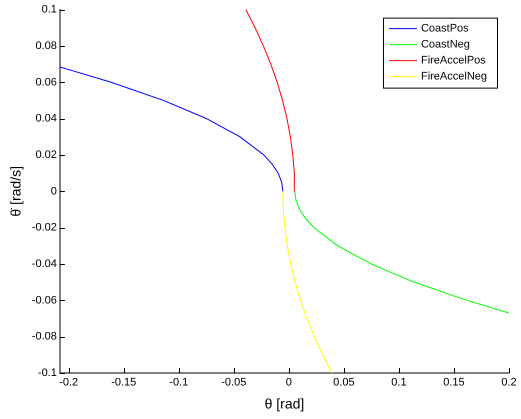  I want to click on x-tick-label: -0.1, so click(178, 382).